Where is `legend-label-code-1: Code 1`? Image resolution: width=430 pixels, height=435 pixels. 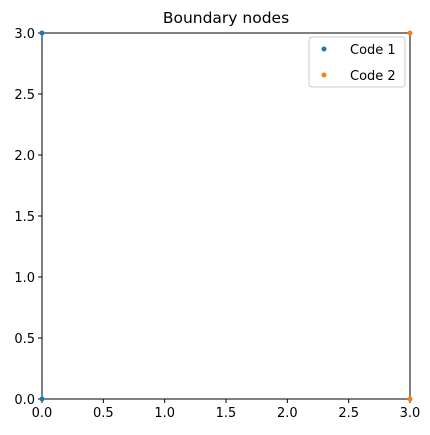 legend-label-code-1: Code 1 is located at coordinates (373, 50).